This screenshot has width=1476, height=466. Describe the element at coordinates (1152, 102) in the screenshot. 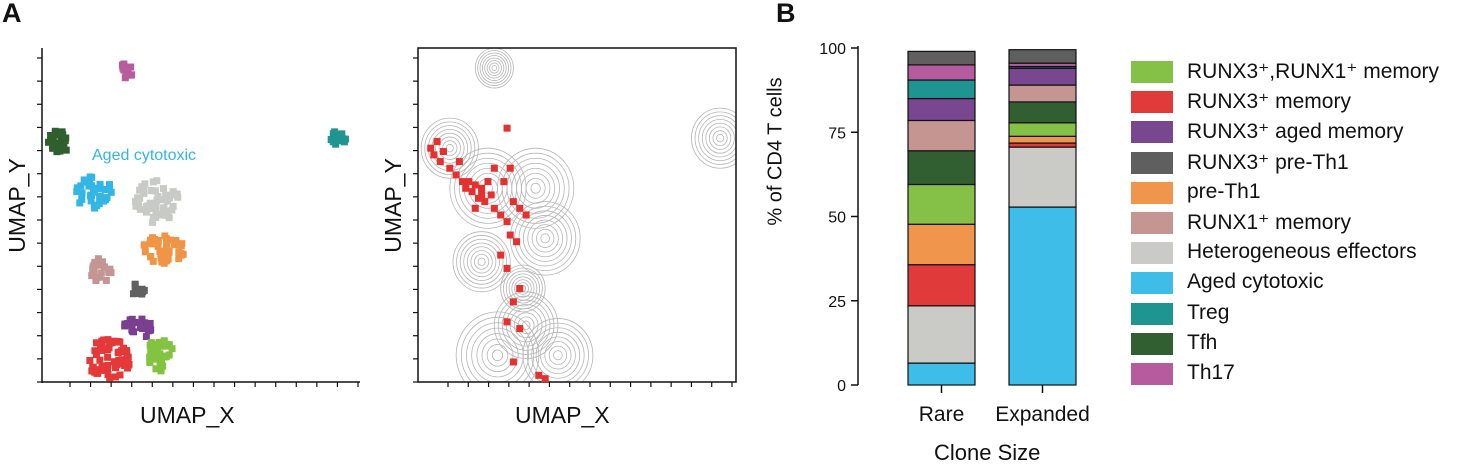

I see `legend-swatch` at that location.